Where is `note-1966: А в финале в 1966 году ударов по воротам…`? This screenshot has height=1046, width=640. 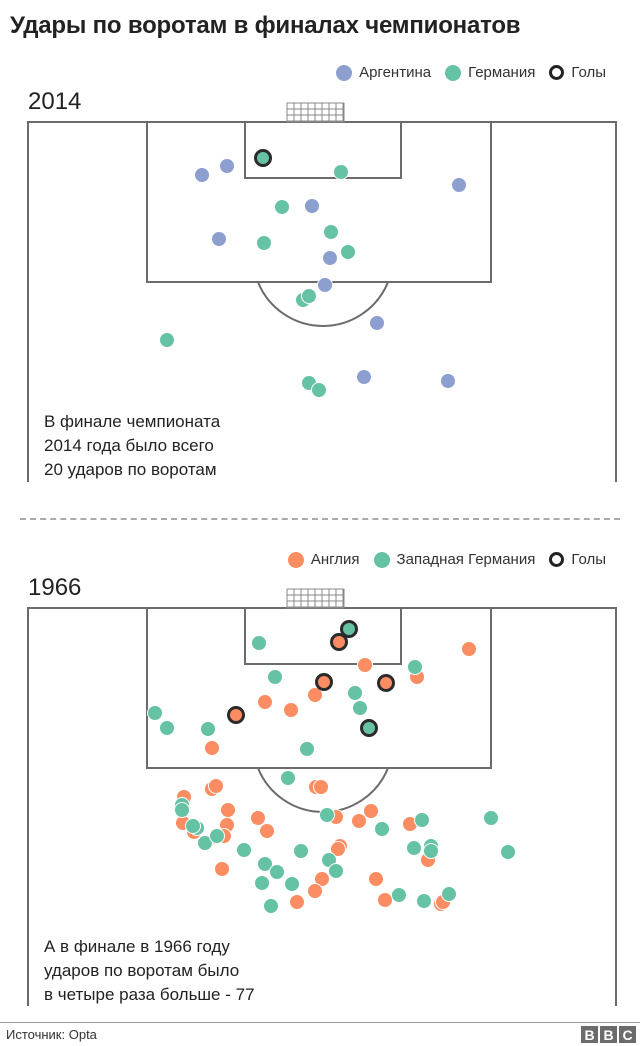 note-1966: А в финале в 1966 году ударов по воротам… is located at coordinates (149, 971).